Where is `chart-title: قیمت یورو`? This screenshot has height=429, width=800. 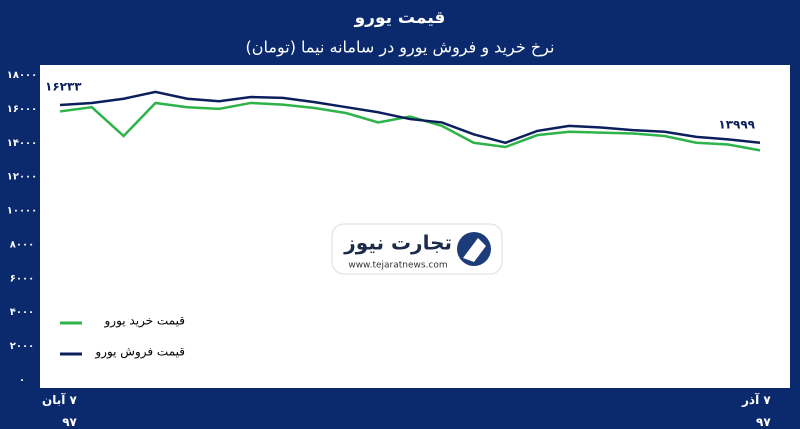 chart-title: قیمت یورو is located at coordinates (400, 18).